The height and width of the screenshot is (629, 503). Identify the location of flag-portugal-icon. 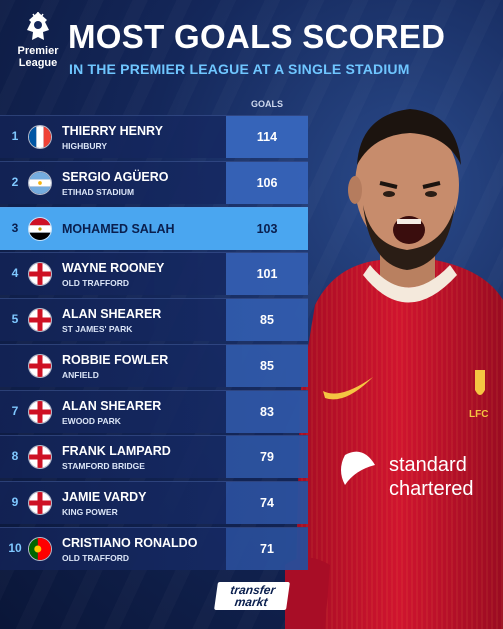
(40, 548).